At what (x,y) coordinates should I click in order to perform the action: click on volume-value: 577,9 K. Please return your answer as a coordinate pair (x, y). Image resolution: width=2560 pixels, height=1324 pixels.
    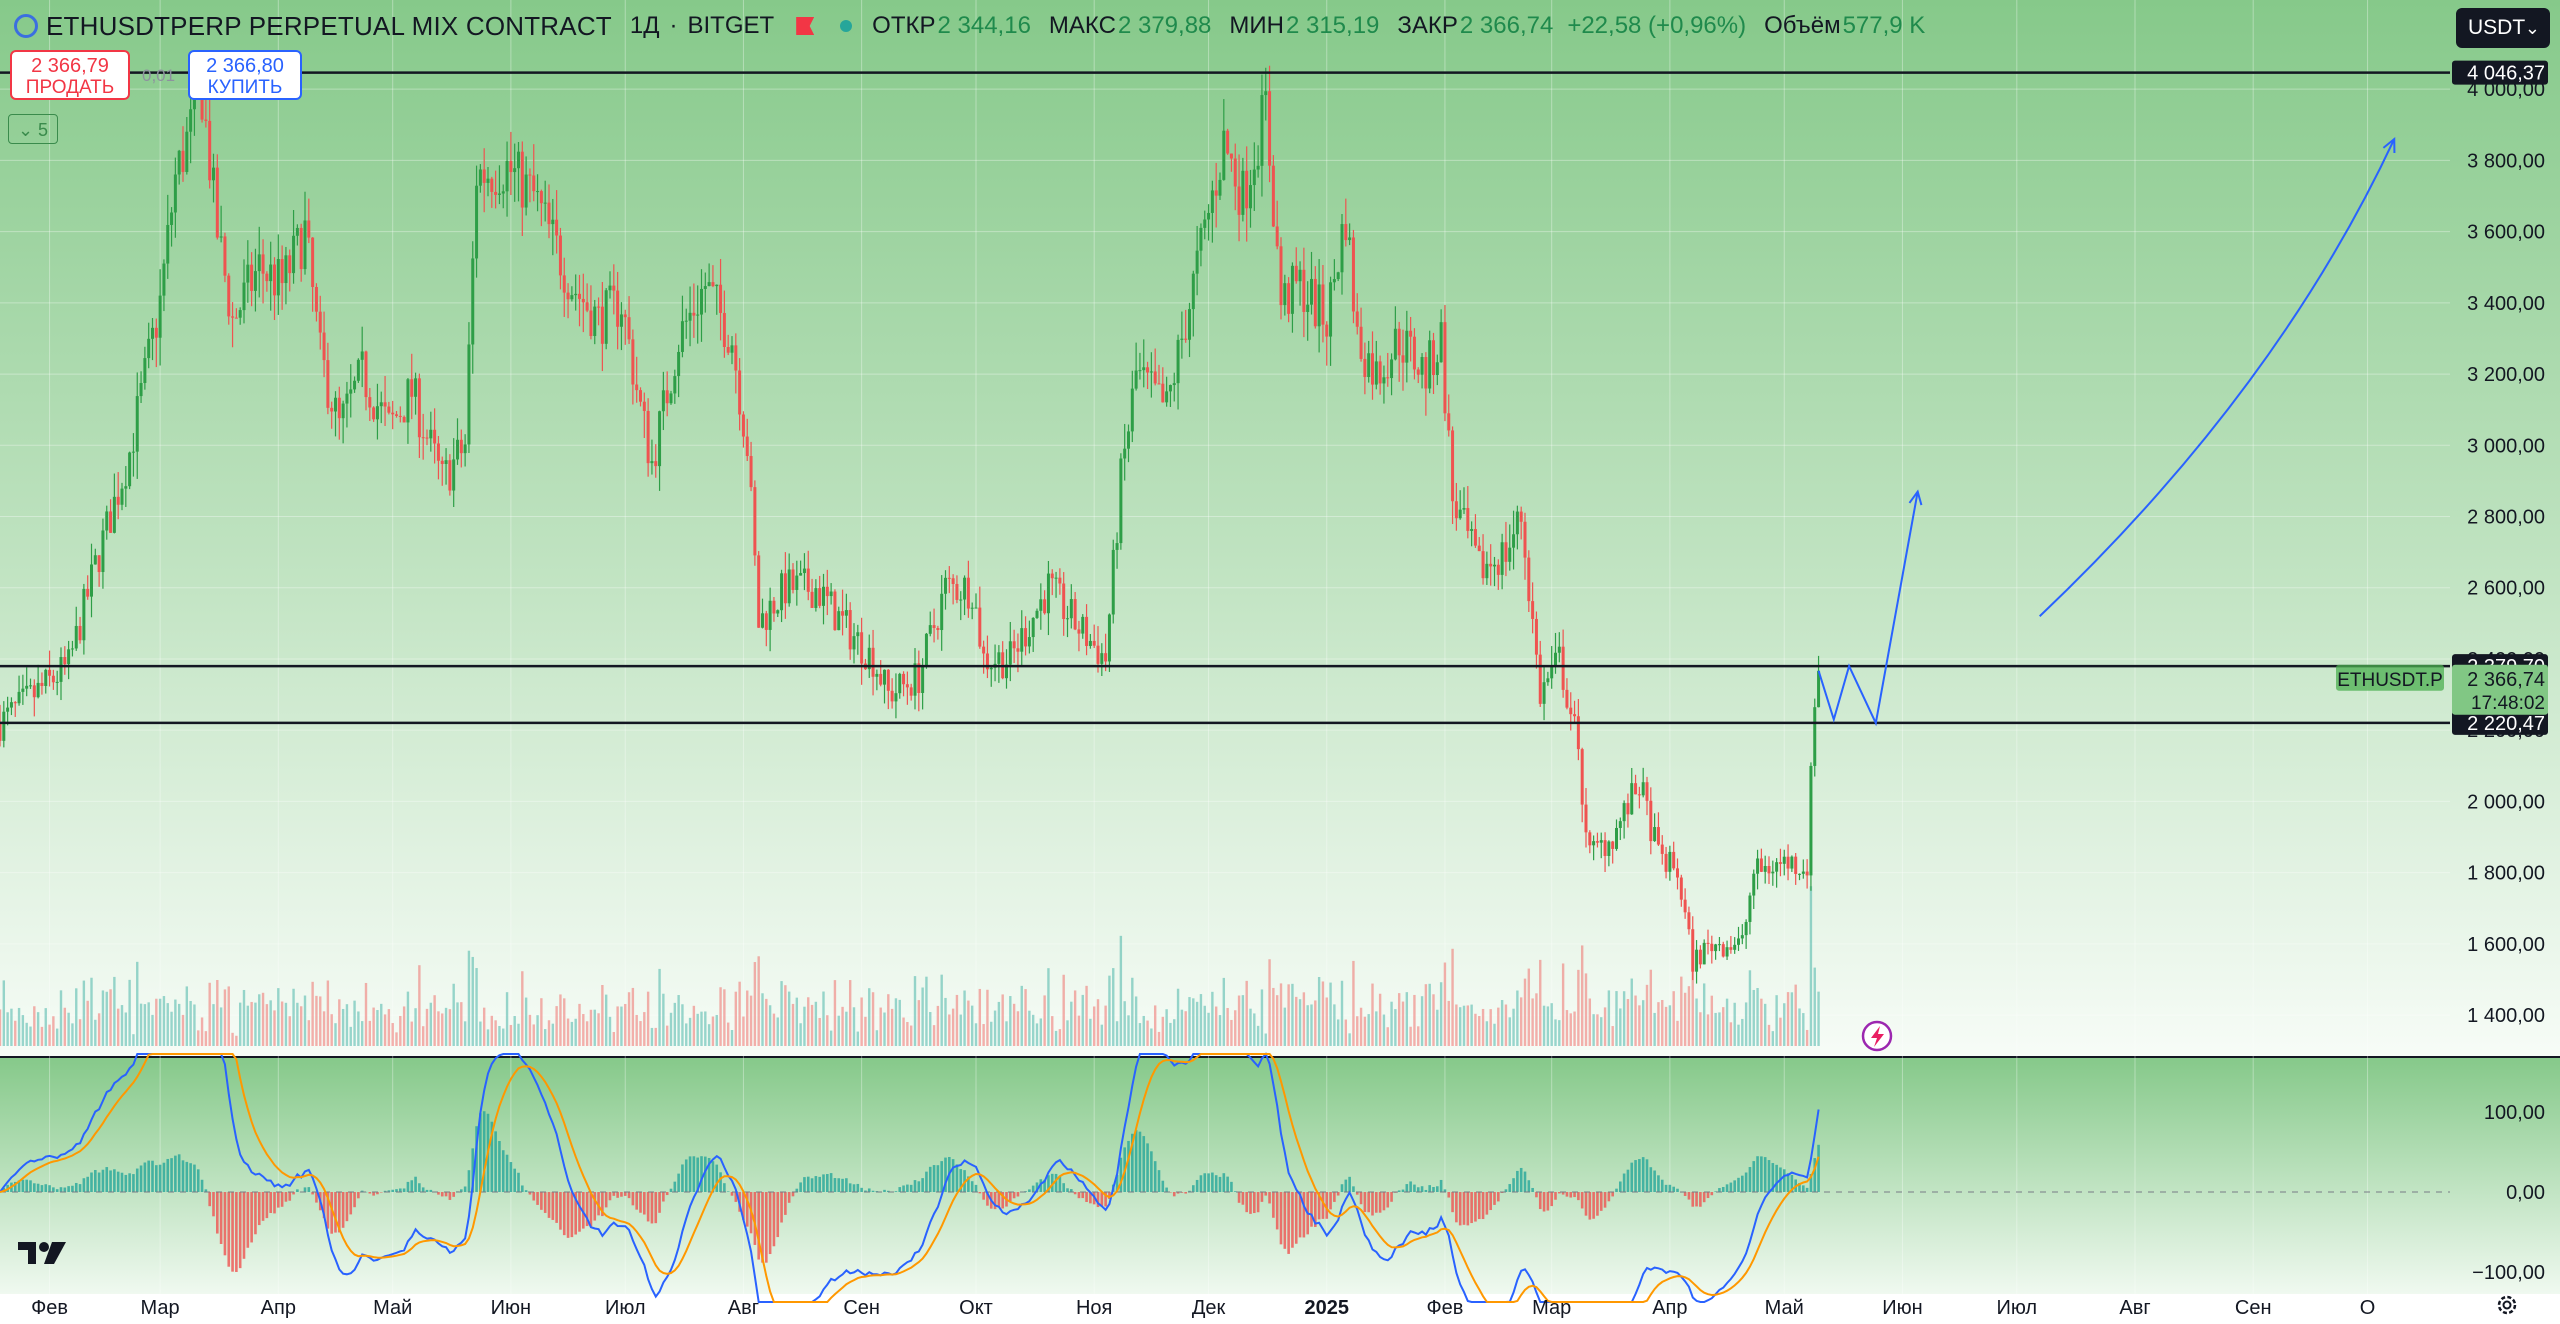
    Looking at the image, I should click on (1884, 25).